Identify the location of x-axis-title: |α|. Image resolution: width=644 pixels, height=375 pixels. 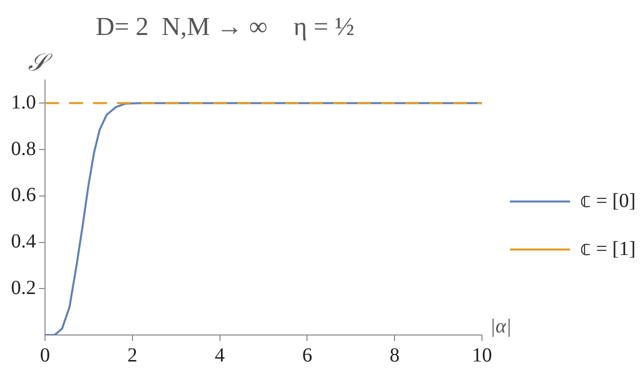
(501, 326).